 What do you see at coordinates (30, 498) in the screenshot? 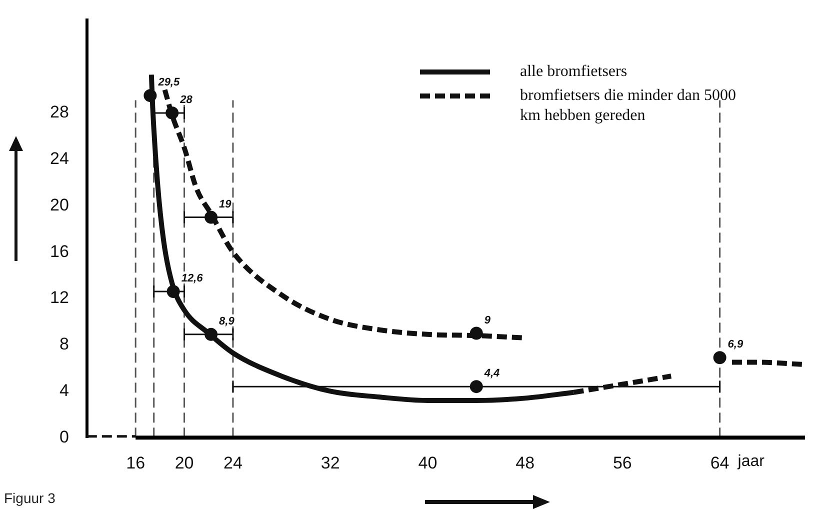
I see `text: Figuur 3` at bounding box center [30, 498].